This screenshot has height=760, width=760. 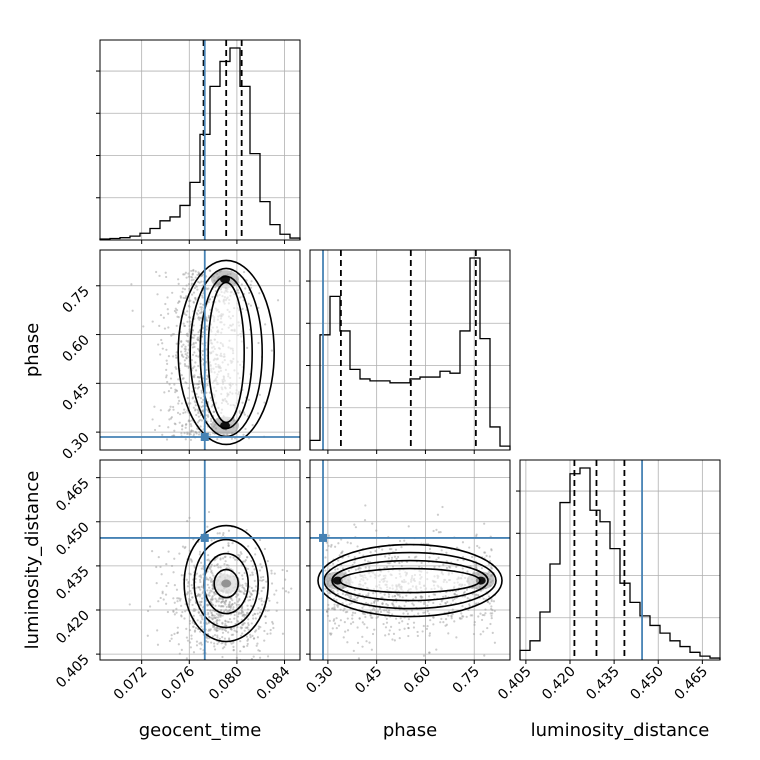 What do you see at coordinates (200, 143) in the screenshot?
I see `histogram-step` at bounding box center [200, 143].